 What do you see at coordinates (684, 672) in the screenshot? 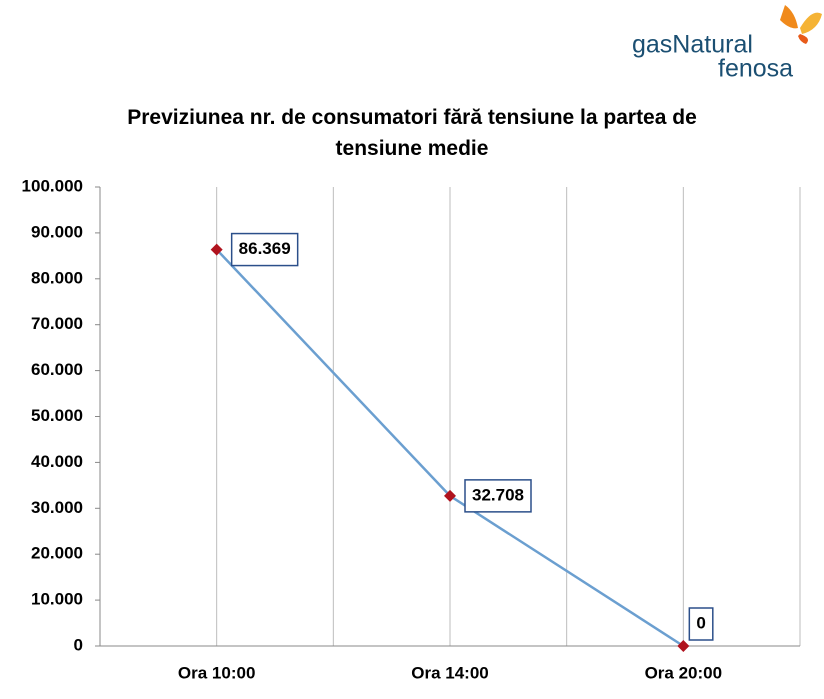
I see `x-tick-label: Ora 20:00` at bounding box center [684, 672].